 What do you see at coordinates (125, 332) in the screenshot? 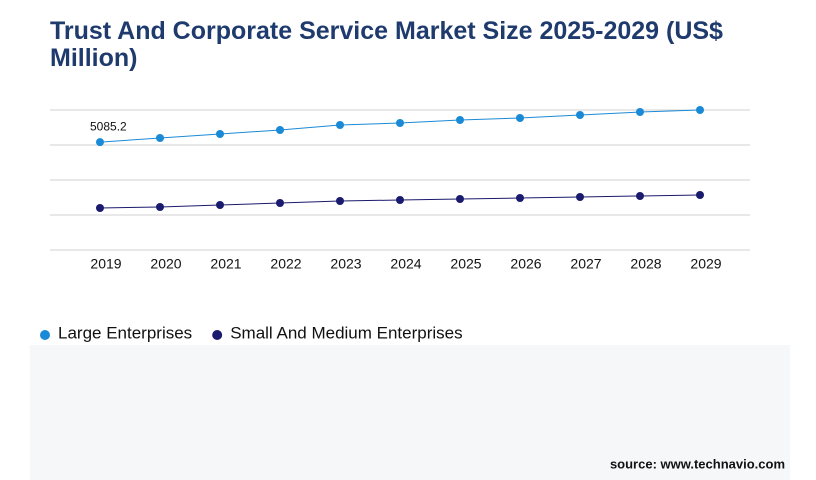
I see `legend-label: Large Enterprises` at bounding box center [125, 332].